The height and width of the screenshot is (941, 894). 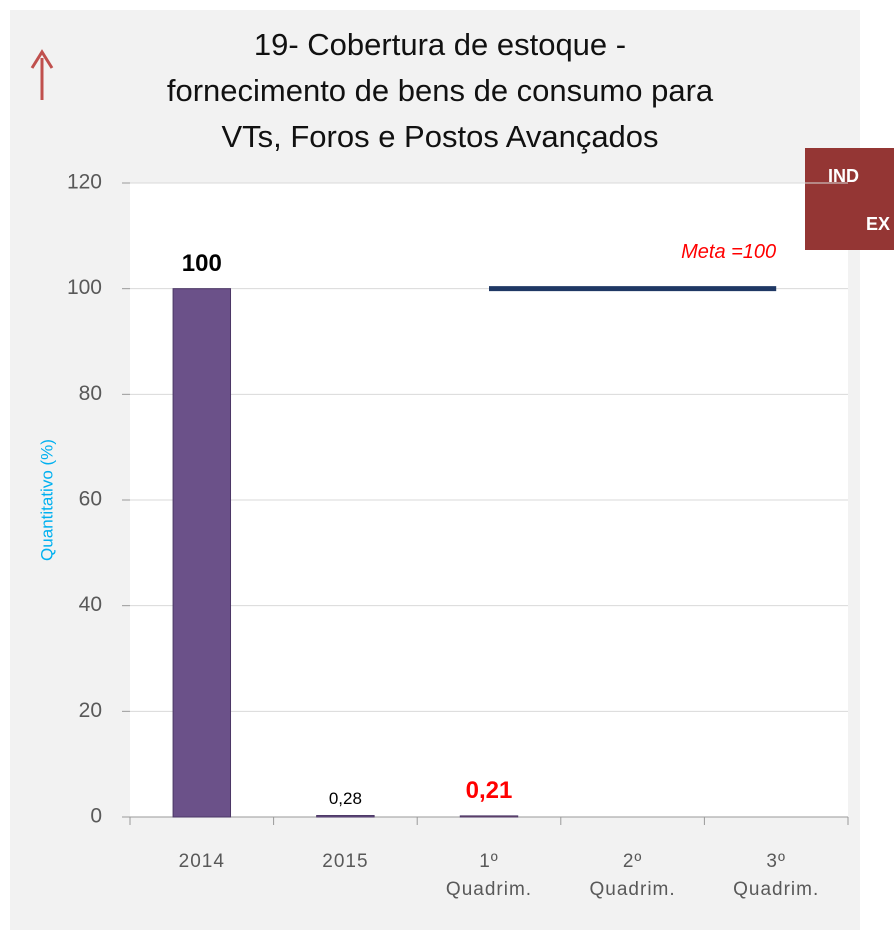 What do you see at coordinates (728, 252) in the screenshot?
I see `target-label: Meta =100` at bounding box center [728, 252].